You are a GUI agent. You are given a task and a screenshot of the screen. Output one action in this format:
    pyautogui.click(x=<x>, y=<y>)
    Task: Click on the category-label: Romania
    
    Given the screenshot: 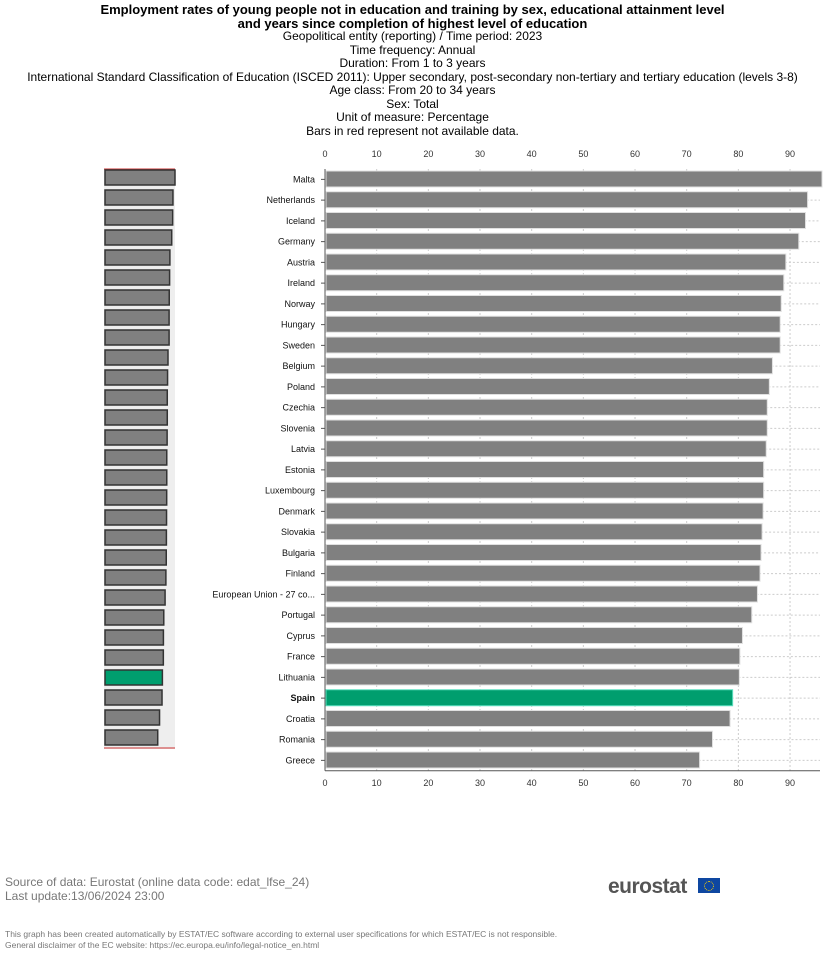 What is the action you would take?
    pyautogui.click(x=297, y=740)
    